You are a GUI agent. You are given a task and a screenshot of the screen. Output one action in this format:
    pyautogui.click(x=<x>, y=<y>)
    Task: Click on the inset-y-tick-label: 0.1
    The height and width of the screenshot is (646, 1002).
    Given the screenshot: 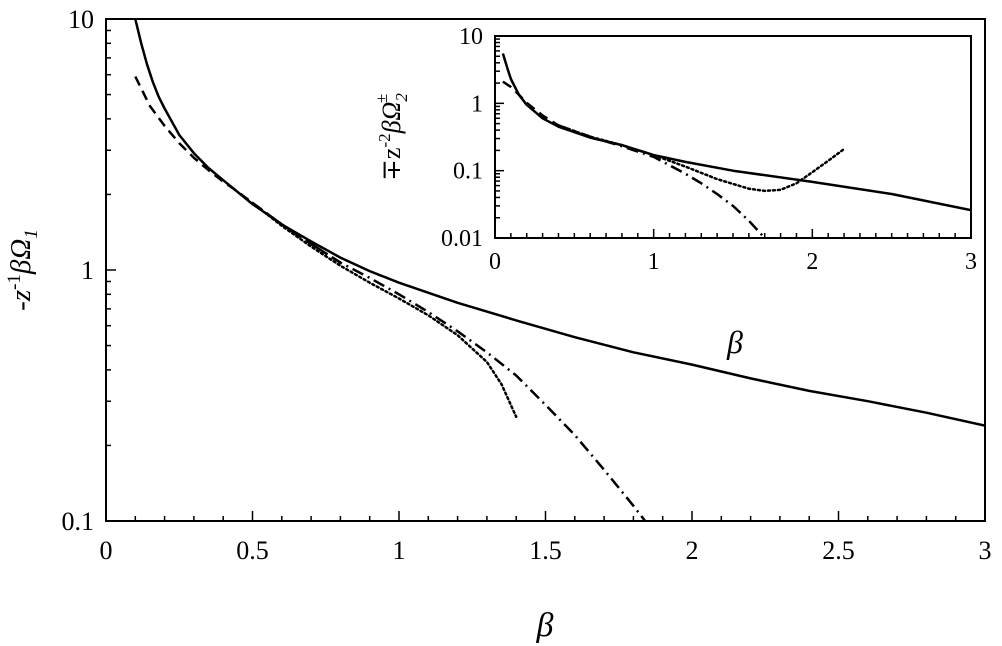 What is the action you would take?
    pyautogui.click(x=468, y=172)
    